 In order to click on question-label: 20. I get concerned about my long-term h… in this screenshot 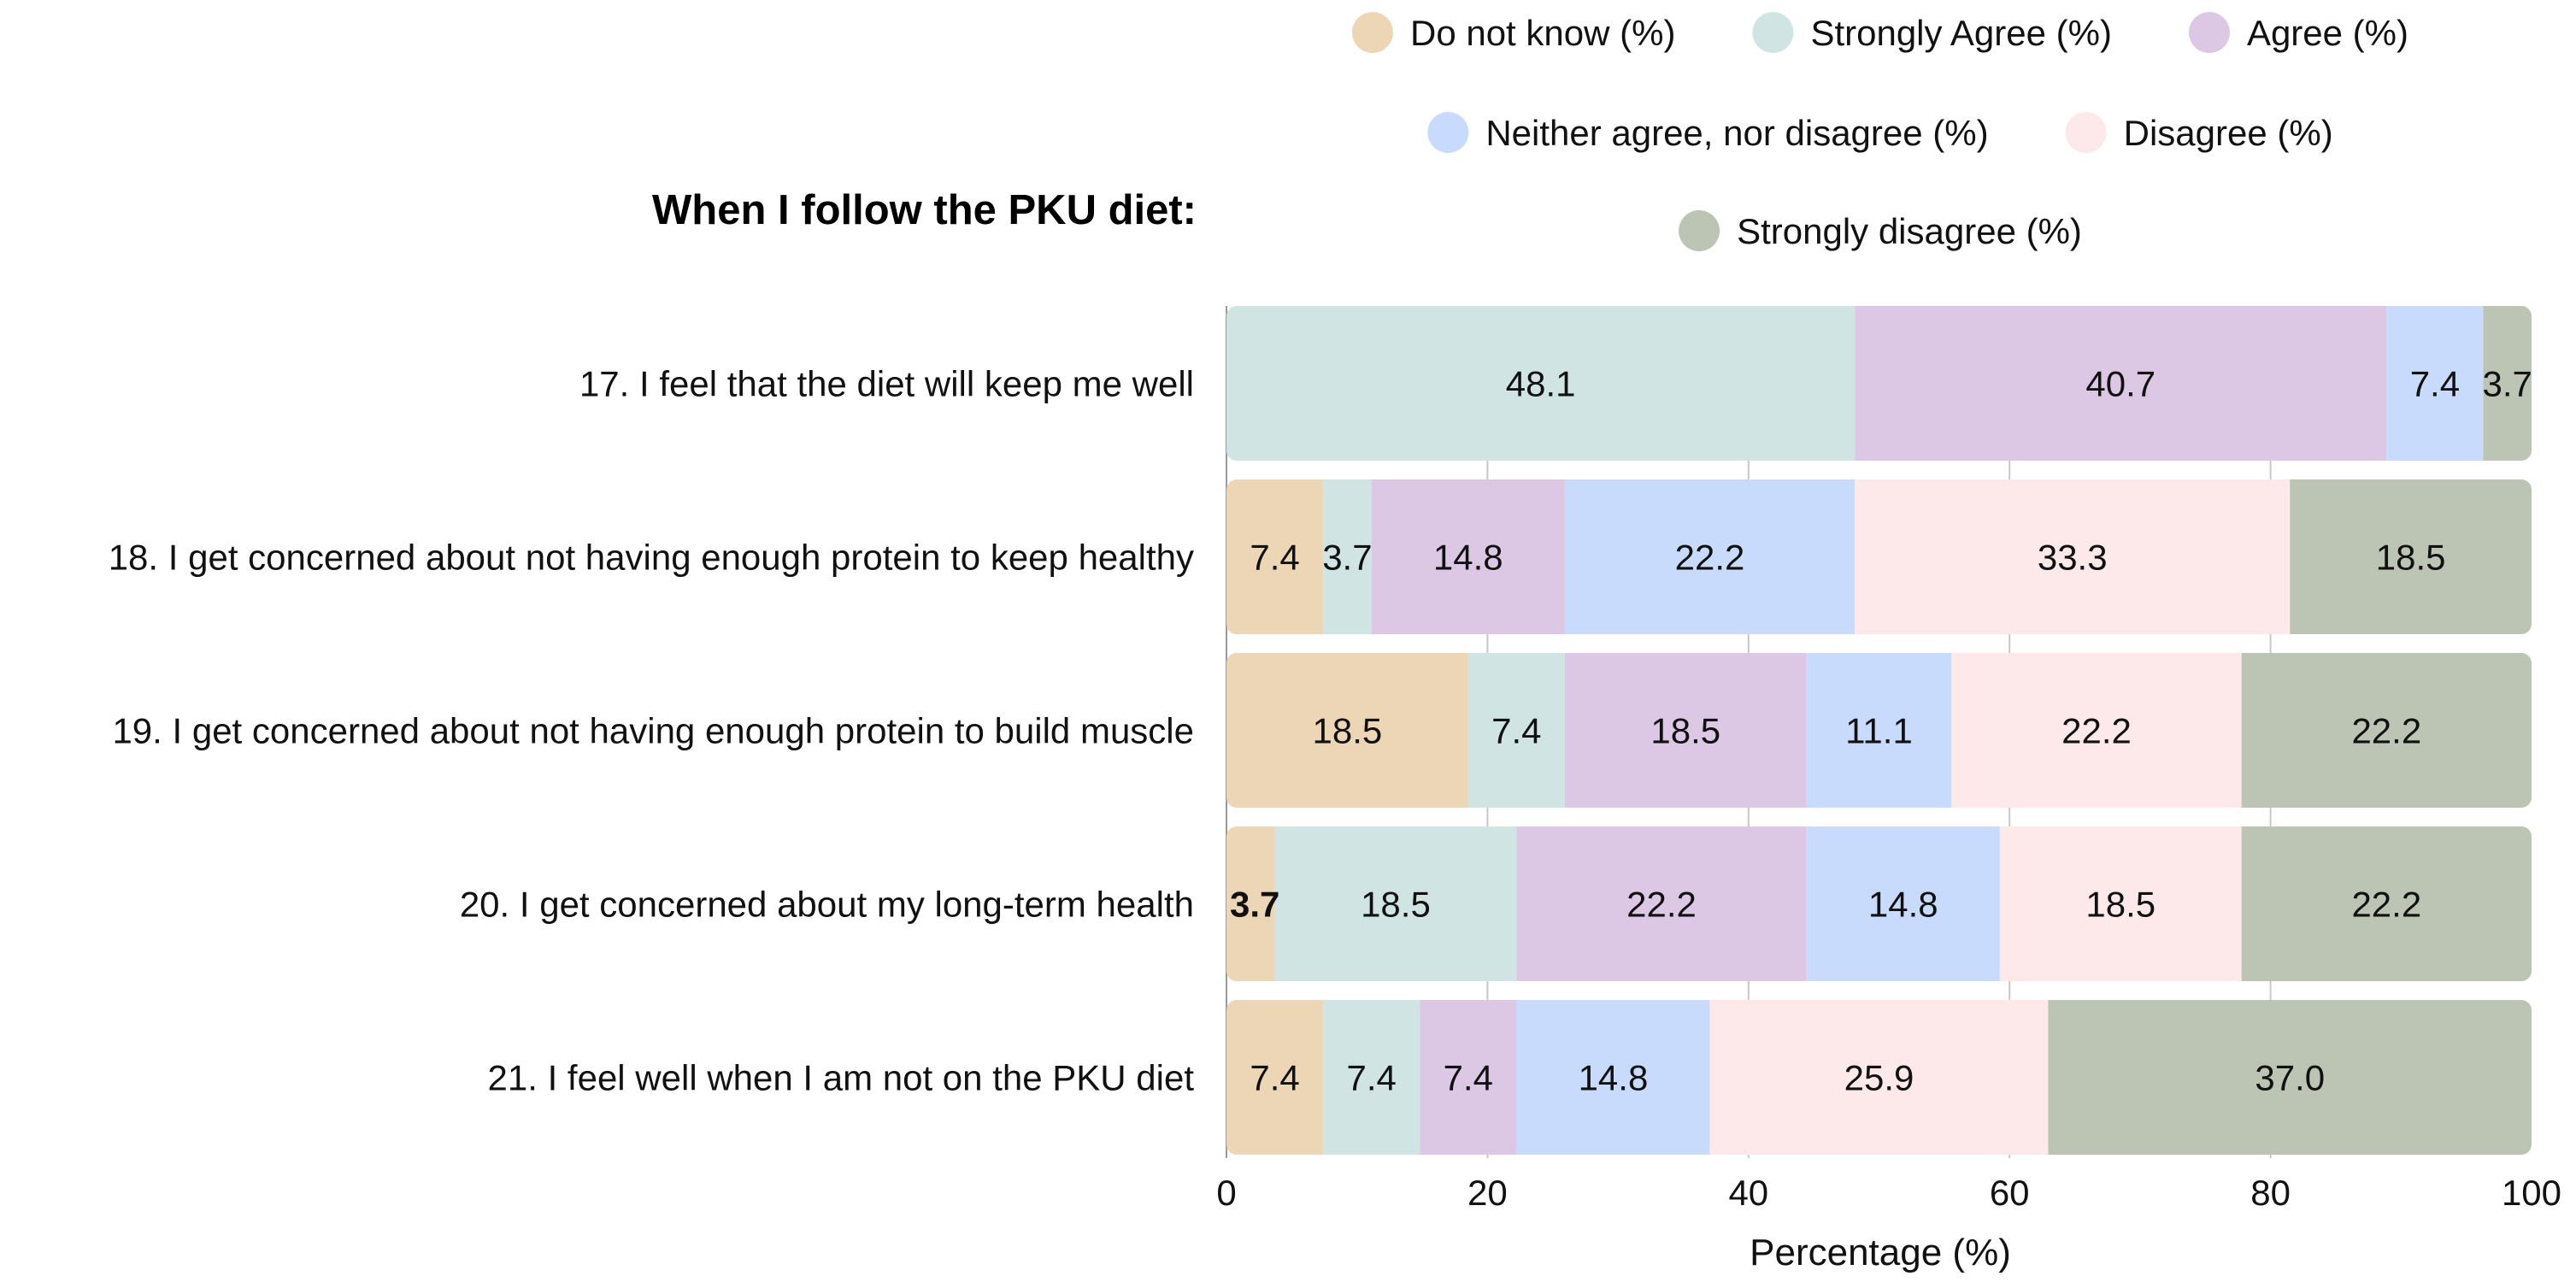, I will do `click(827, 905)`.